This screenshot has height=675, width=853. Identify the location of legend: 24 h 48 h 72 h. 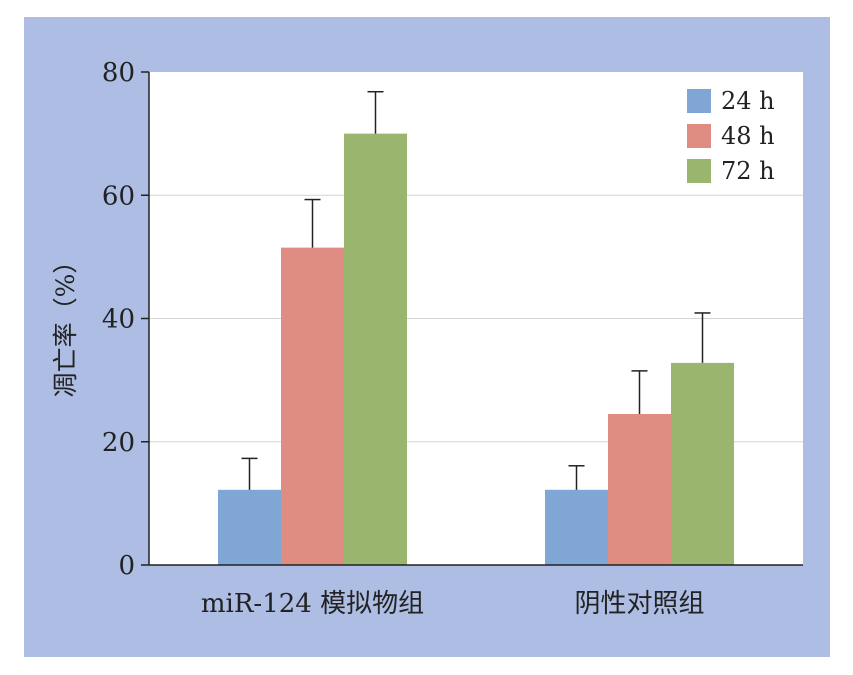
(731, 136).